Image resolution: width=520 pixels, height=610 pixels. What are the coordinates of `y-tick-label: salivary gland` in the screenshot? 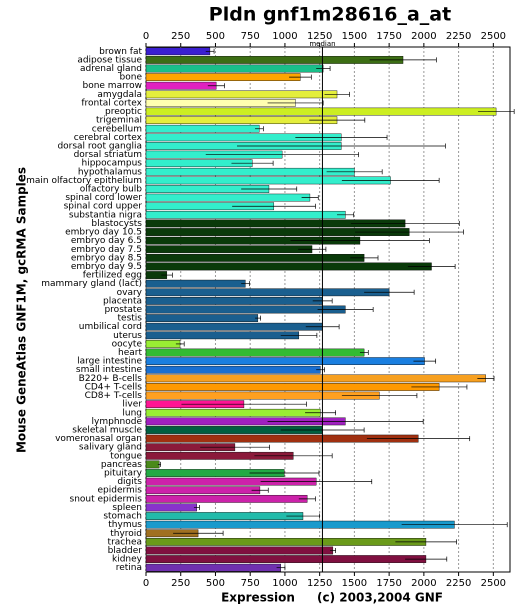 It's located at (110, 448).